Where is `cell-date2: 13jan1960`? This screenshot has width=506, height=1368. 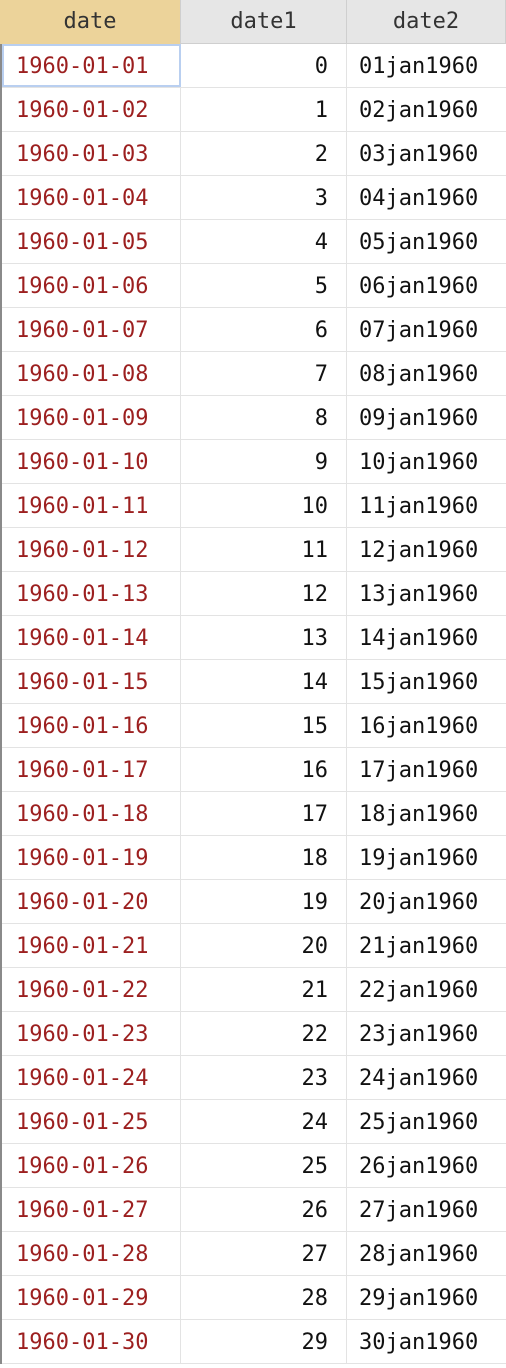
cell-date2: 13jan1960 is located at coordinates (419, 594).